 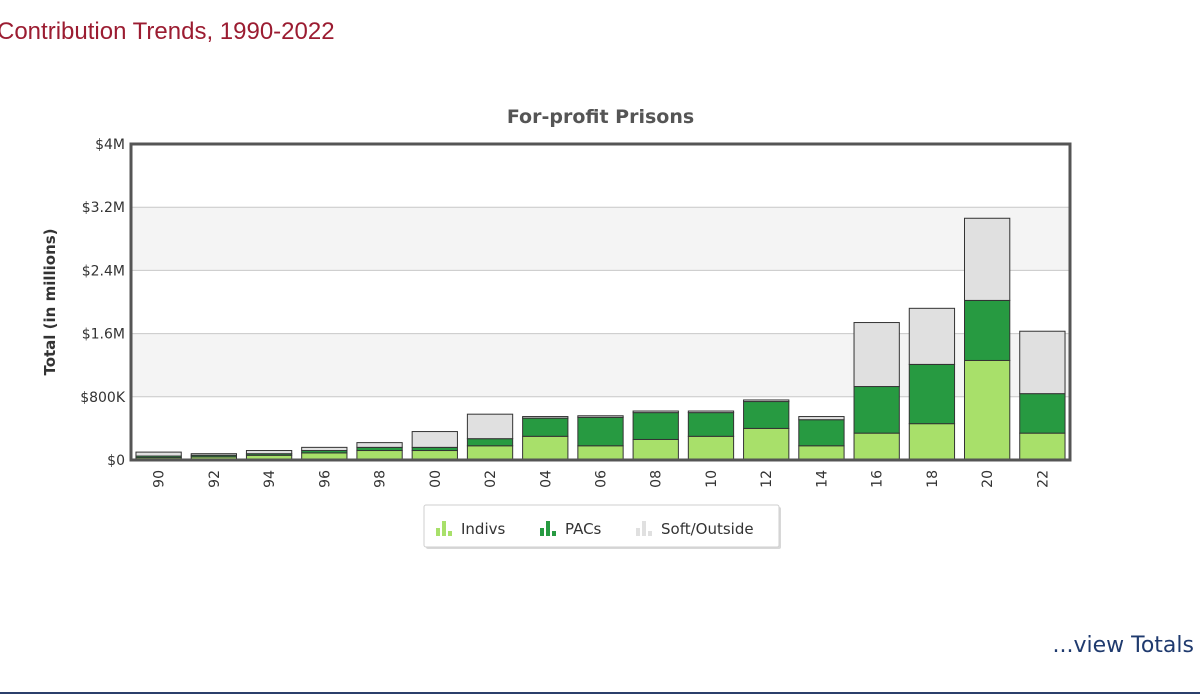 What do you see at coordinates (878, 479) in the screenshot?
I see `x-tick-label: 16` at bounding box center [878, 479].